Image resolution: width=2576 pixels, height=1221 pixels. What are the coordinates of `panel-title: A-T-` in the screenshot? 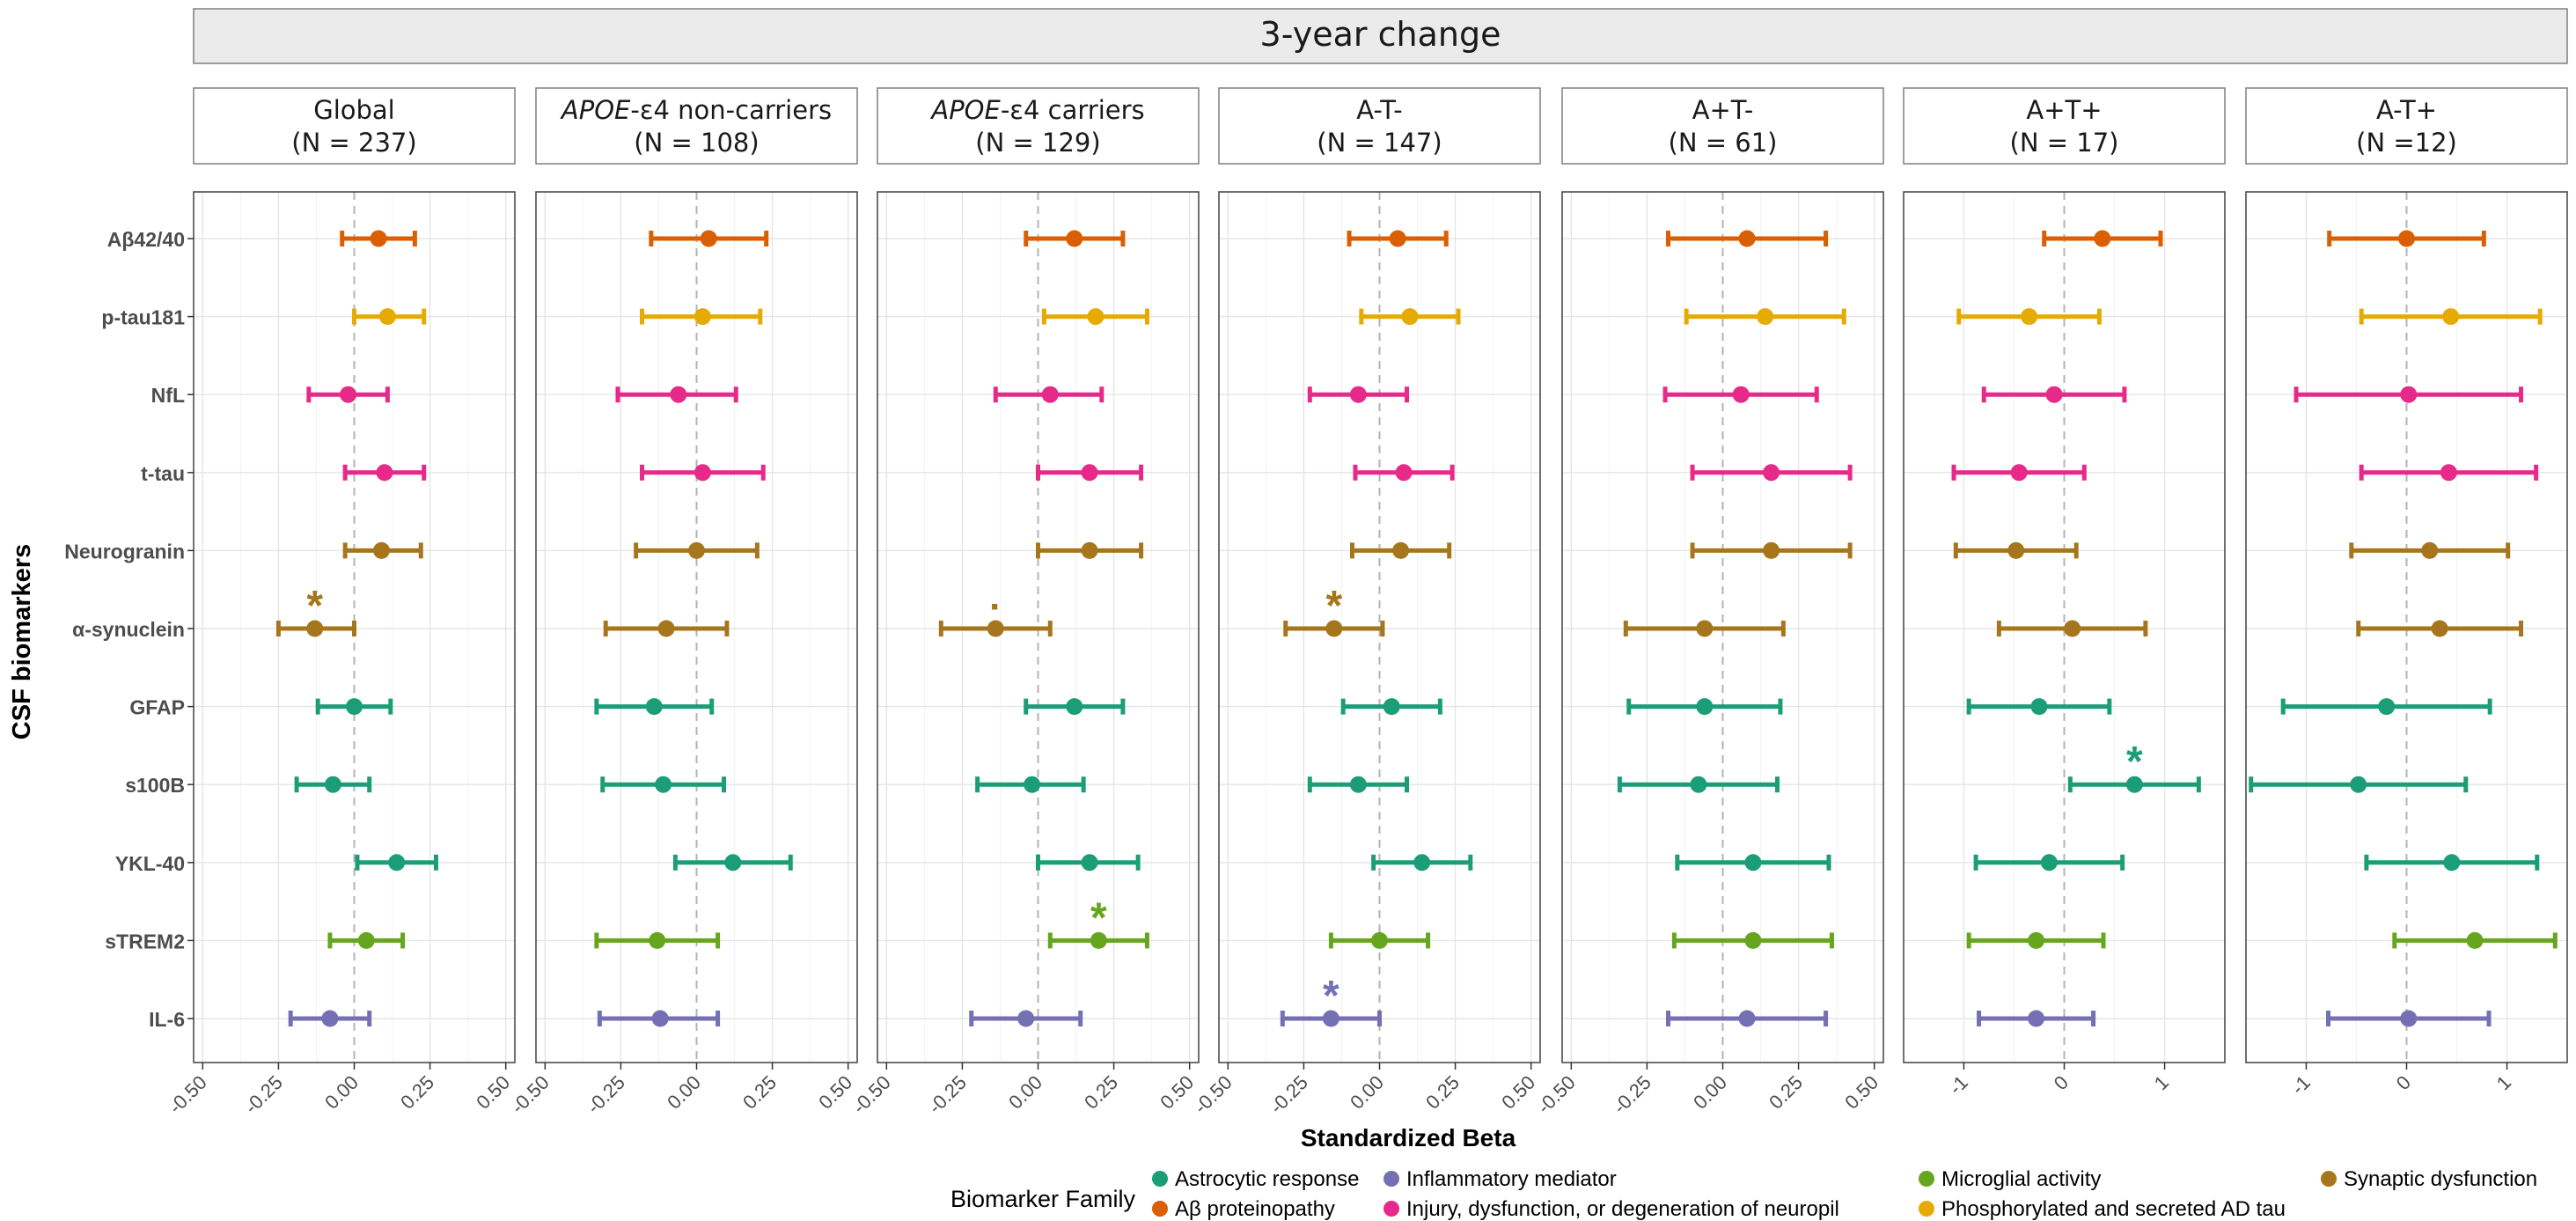 It's located at (1379, 110).